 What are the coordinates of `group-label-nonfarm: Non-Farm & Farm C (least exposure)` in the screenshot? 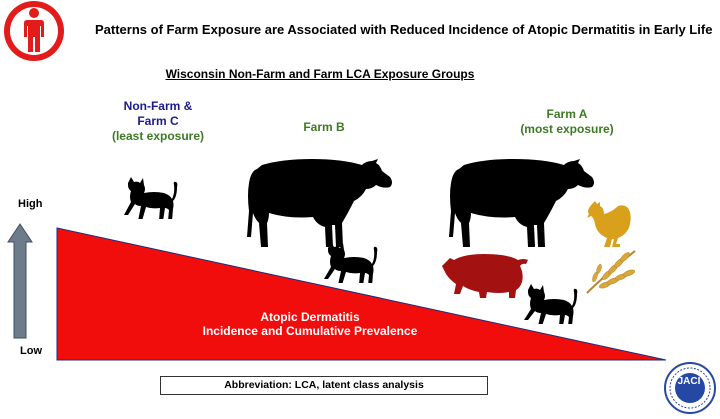 It's located at (158, 121).